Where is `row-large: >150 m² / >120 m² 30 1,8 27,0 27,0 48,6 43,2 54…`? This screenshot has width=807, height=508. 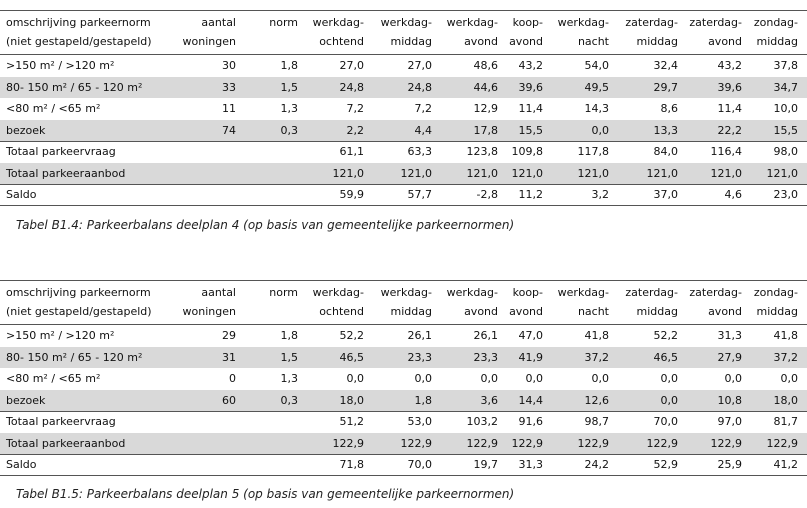
row-large: >150 m² / >120 m² 30 1,8 27,0 27,0 48,6 43,2 54… is located at coordinates (403, 65).